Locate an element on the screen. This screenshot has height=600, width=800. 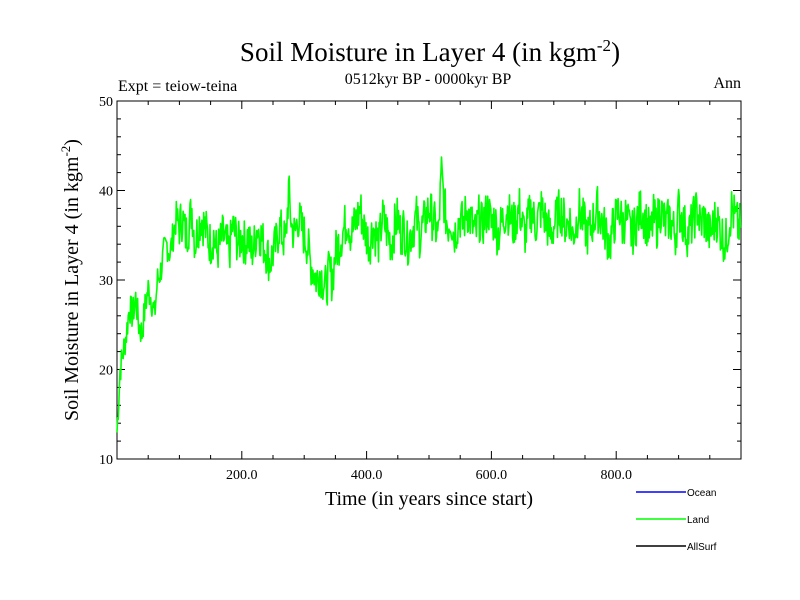
experiment-label: Expt = teiow-teina is located at coordinates (177, 86).